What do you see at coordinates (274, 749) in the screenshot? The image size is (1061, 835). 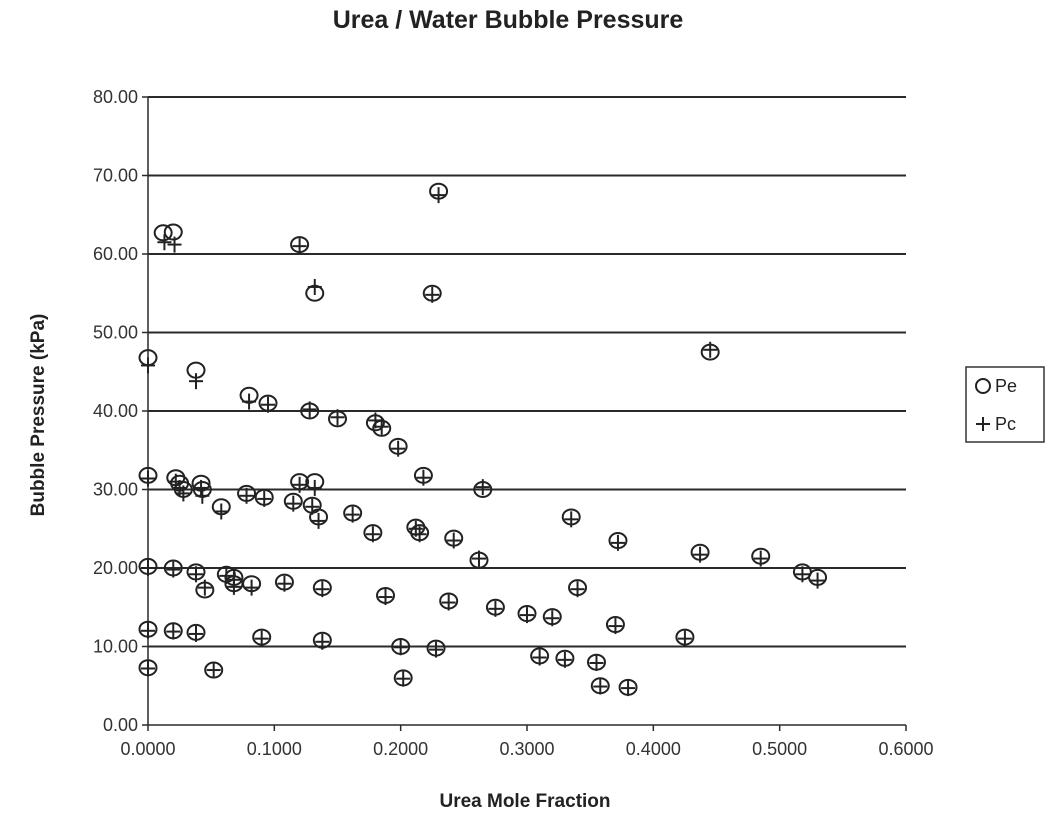 I see `x-tick-label: 0.1000` at bounding box center [274, 749].